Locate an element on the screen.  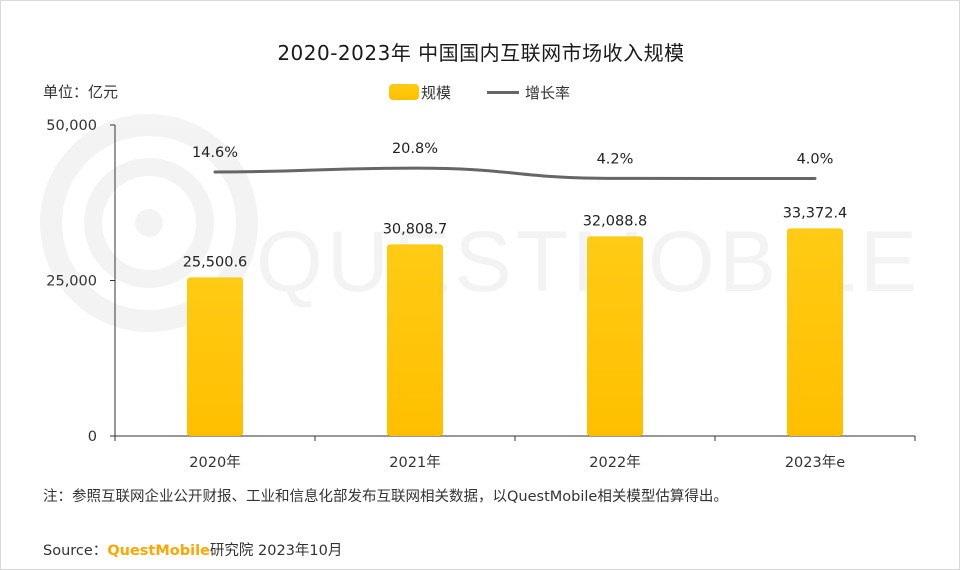
line-data-label: 14.6% is located at coordinates (215, 153).